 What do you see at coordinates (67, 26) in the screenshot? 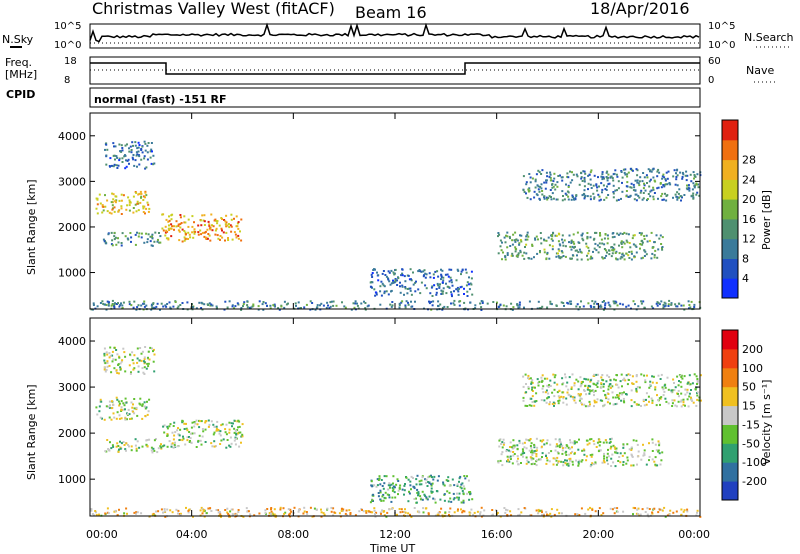
I see `nsky-tick-top: 10^5` at bounding box center [67, 26].